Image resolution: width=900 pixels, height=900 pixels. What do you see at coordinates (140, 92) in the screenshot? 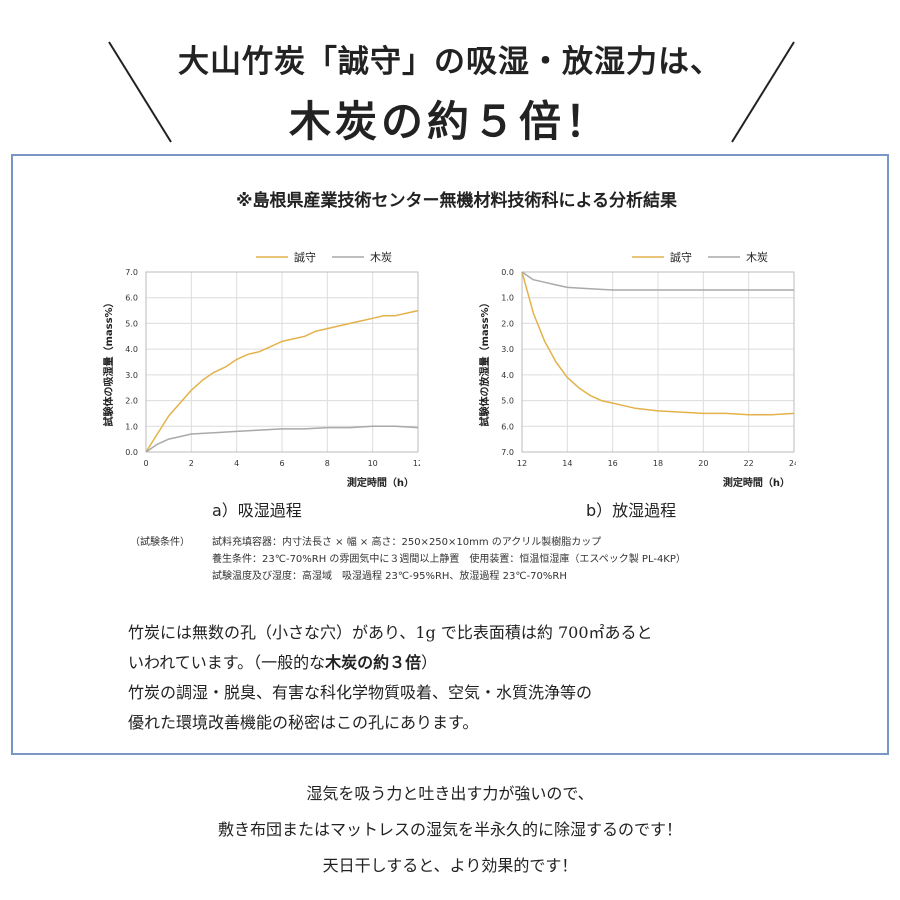
I see `left-slash-decoration` at bounding box center [140, 92].